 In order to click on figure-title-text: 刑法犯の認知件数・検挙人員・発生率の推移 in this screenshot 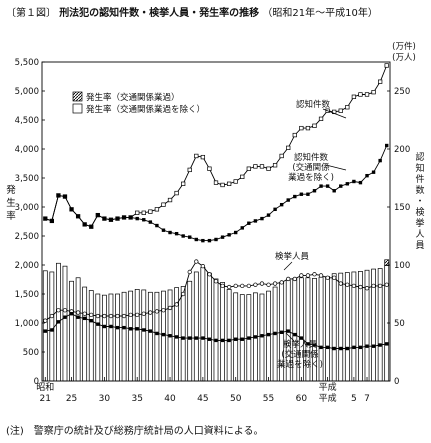, I will do `click(159, 13)`.